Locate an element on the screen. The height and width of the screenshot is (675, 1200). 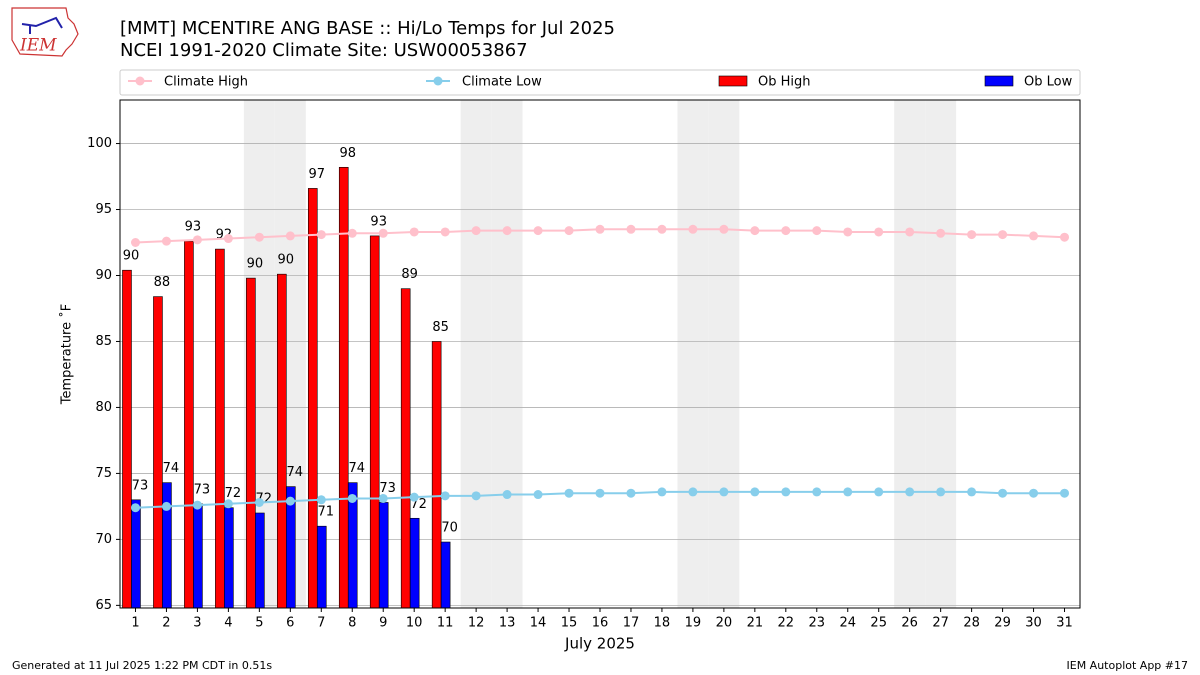
logo-outline is located at coordinates (45, 32).